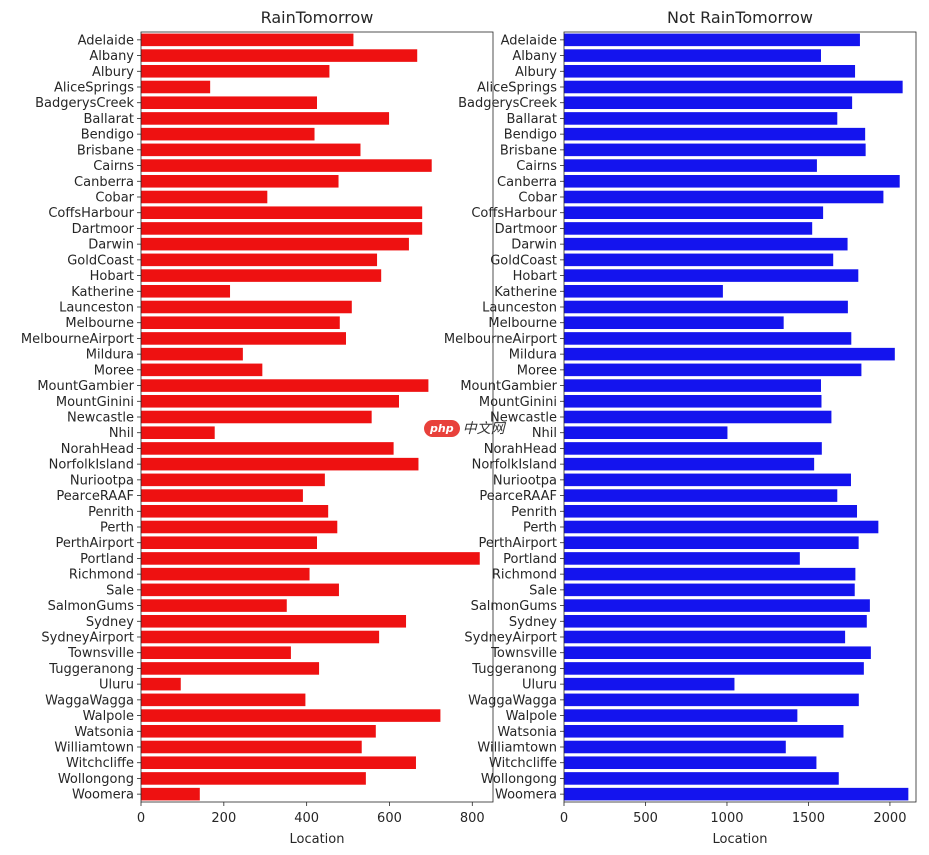  What do you see at coordinates (239, 527) in the screenshot?
I see `bar-perth` at bounding box center [239, 527].